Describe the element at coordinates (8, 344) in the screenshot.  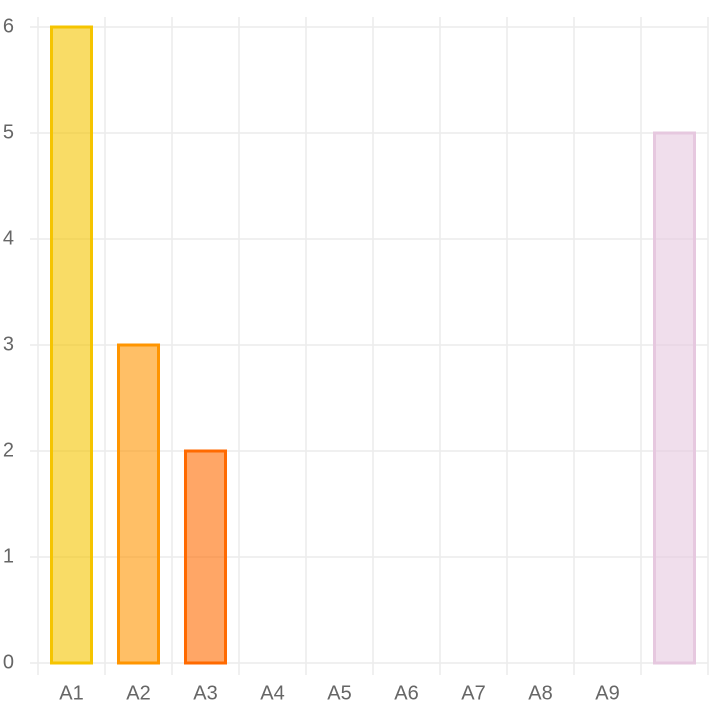
I see `y-tick-label: 3` at that location.